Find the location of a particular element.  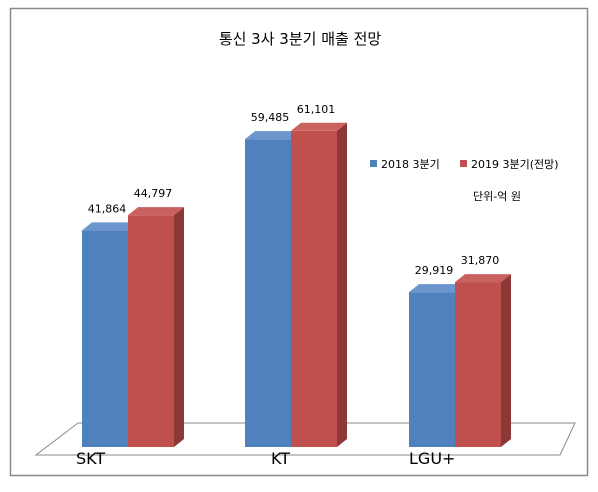

category-label-lguplus: LGU+ is located at coordinates (432, 458).